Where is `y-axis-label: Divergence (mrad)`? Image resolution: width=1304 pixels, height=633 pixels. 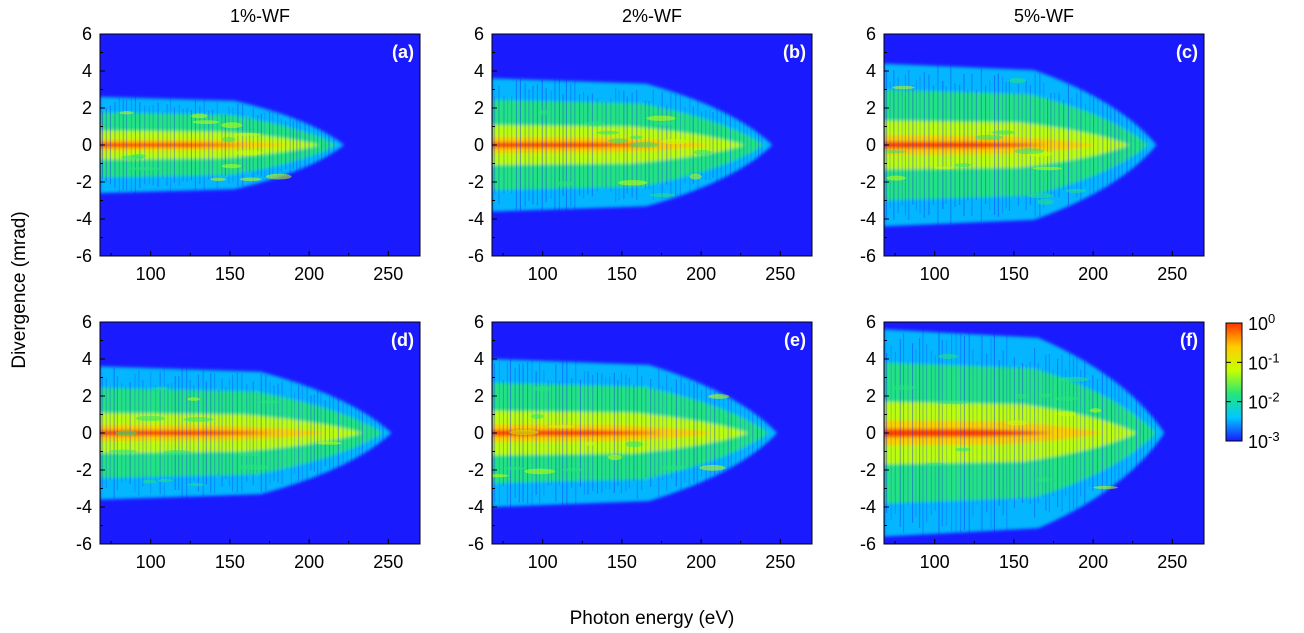
y-axis-label: Divergence (mrad) is located at coordinates (19, 289).